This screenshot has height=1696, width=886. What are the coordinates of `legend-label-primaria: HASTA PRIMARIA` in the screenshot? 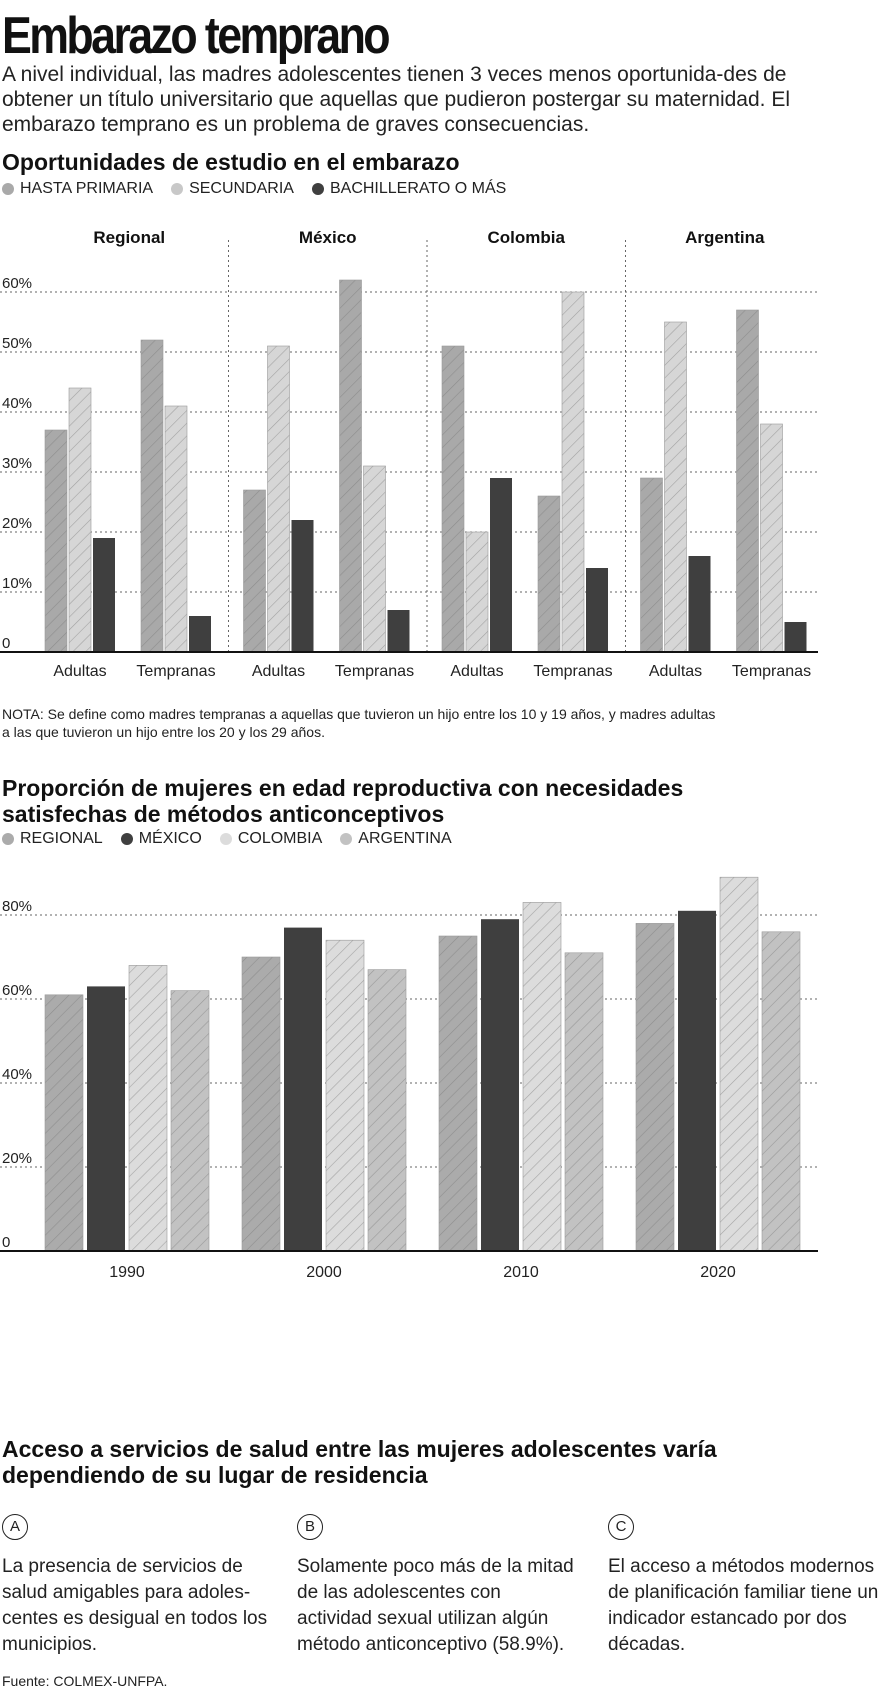 It's located at (87, 188).